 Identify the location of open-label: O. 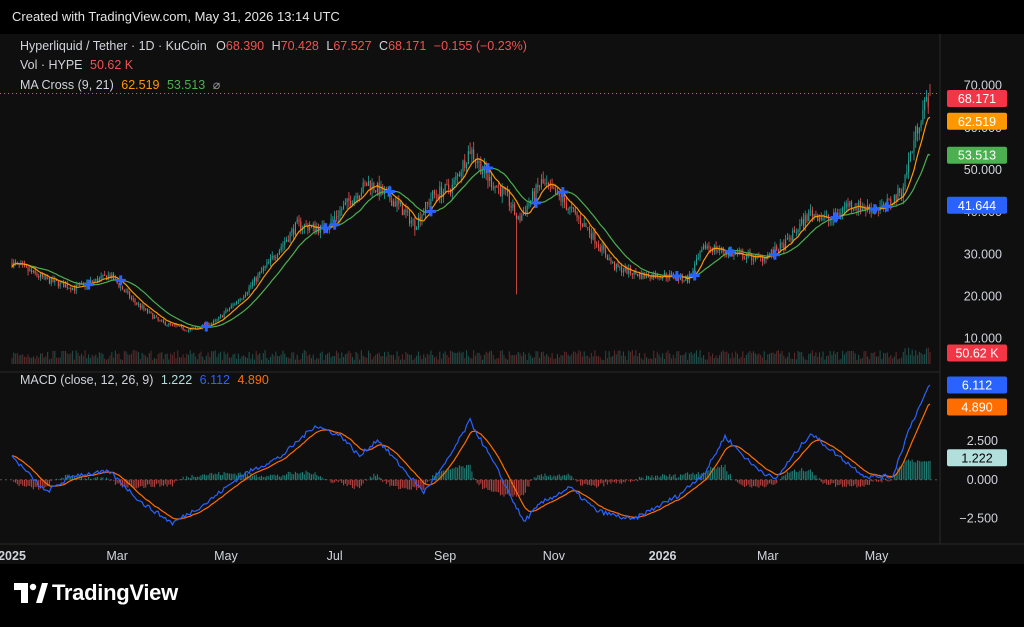
(221, 46).